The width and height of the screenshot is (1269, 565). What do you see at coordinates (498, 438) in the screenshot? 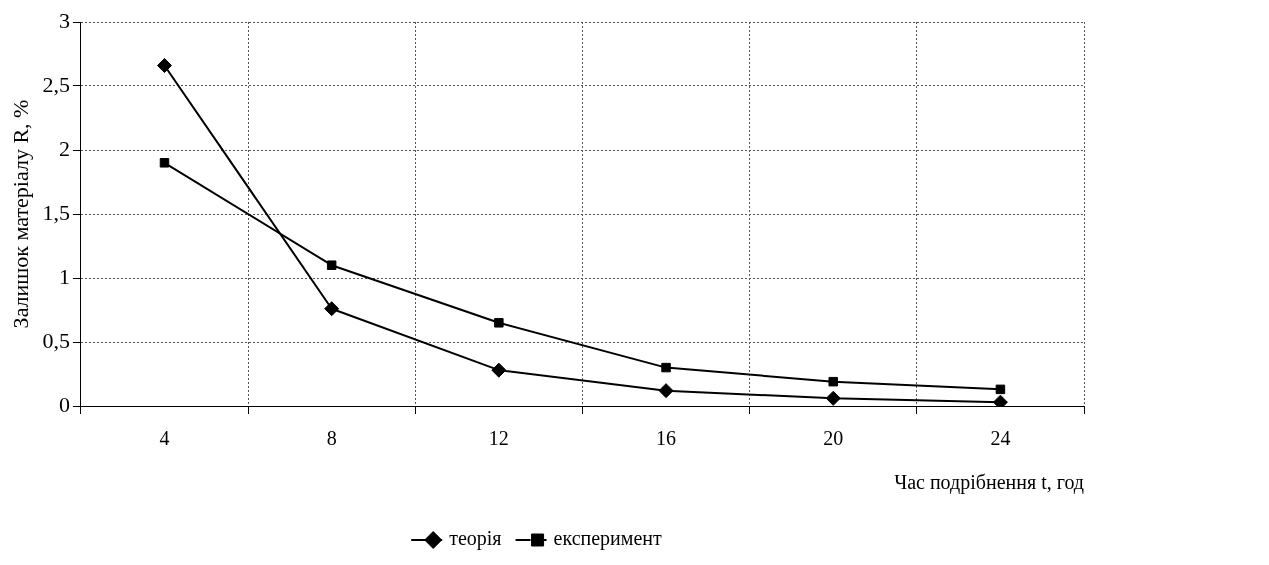
I see `x-tick-label: 12` at bounding box center [498, 438].